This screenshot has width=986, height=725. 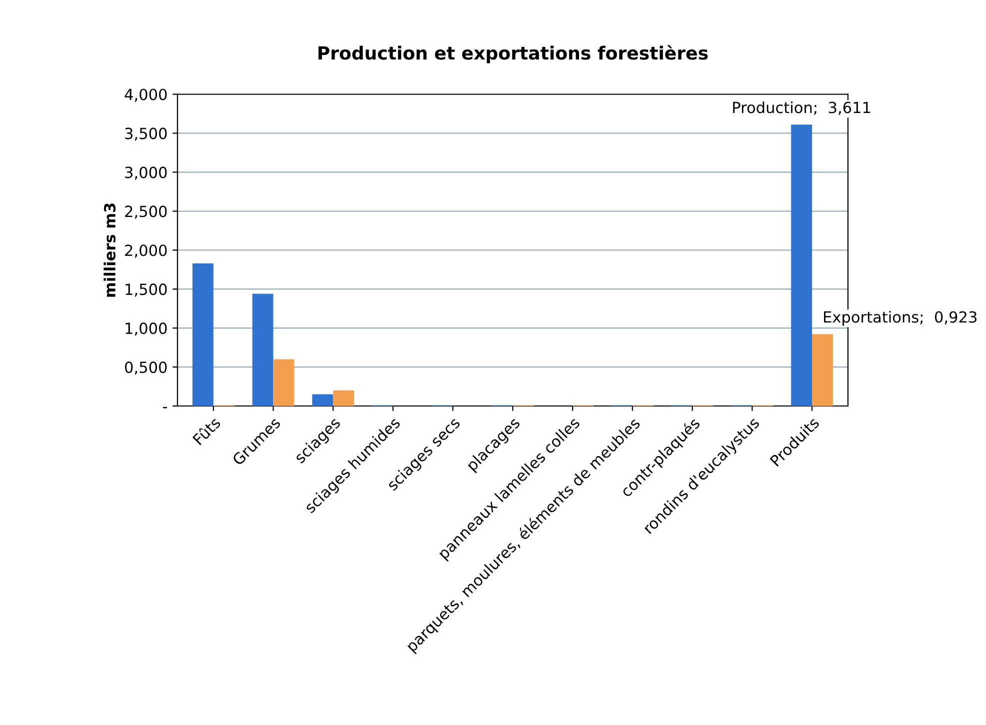 What do you see at coordinates (146, 251) in the screenshot?
I see `y-tick-label: 2,000` at bounding box center [146, 251].